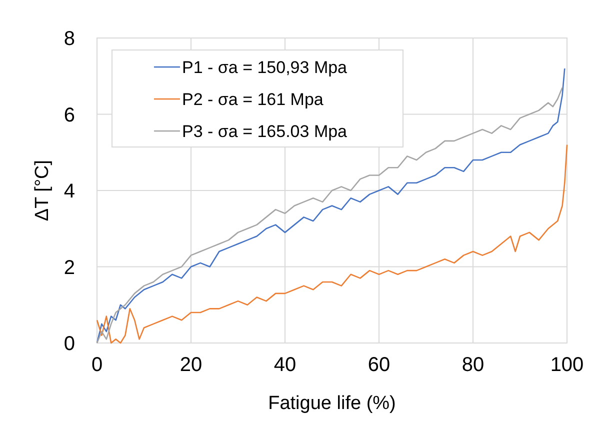  I want to click on x-tick-label: 60, so click(379, 365).